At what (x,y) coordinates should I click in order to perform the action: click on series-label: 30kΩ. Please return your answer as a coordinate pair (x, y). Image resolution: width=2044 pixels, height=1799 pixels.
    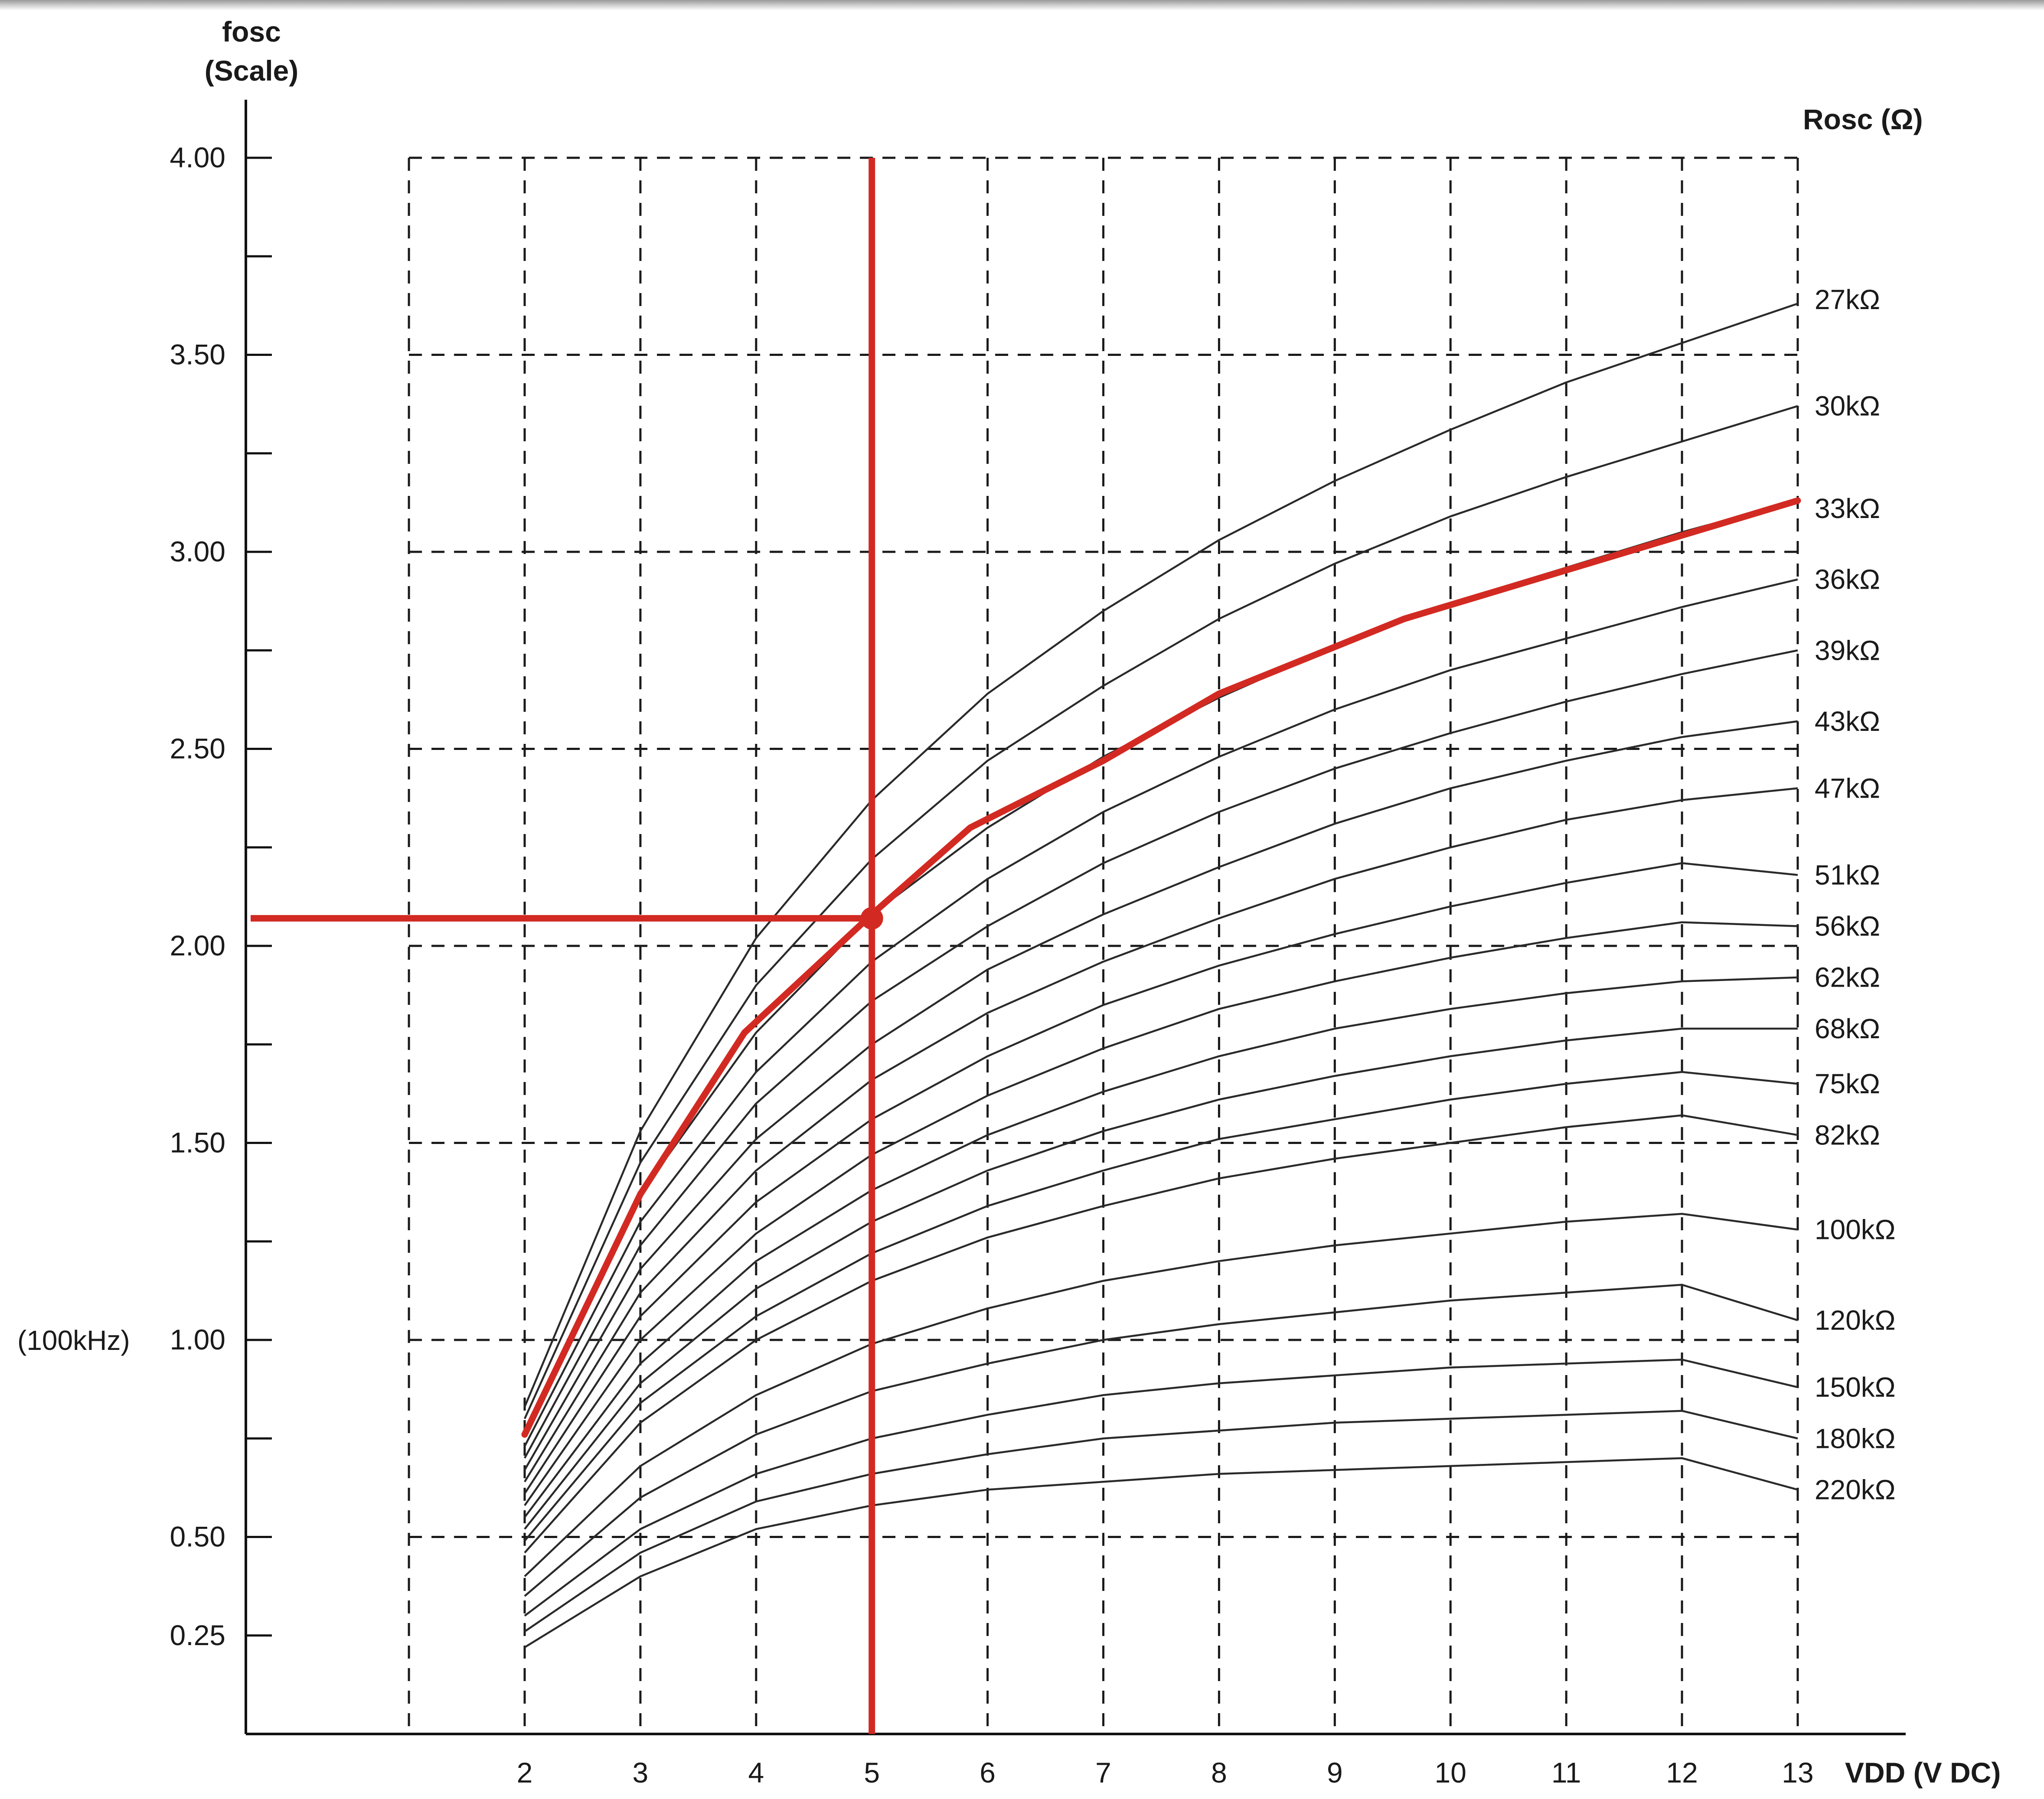
    Looking at the image, I should click on (1847, 406).